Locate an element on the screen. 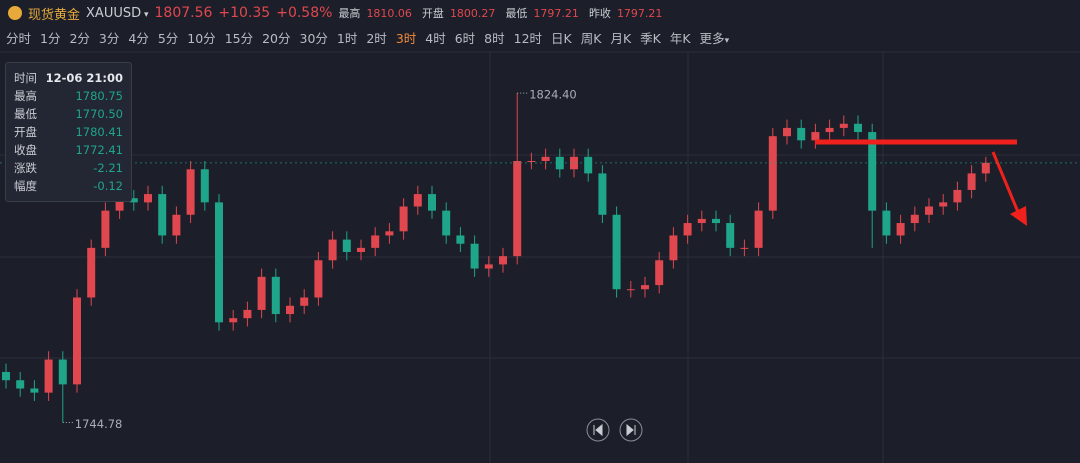 This screenshot has width=1080, height=463. stat-value: 1800.27 is located at coordinates (472, 13).